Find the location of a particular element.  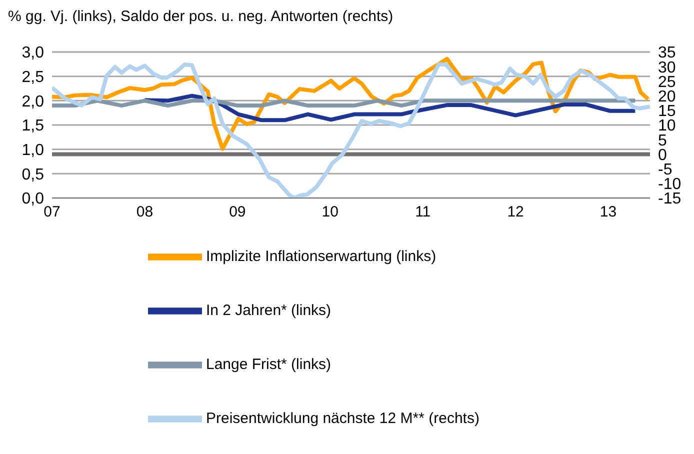

x-tick-label: 10 is located at coordinates (330, 212).